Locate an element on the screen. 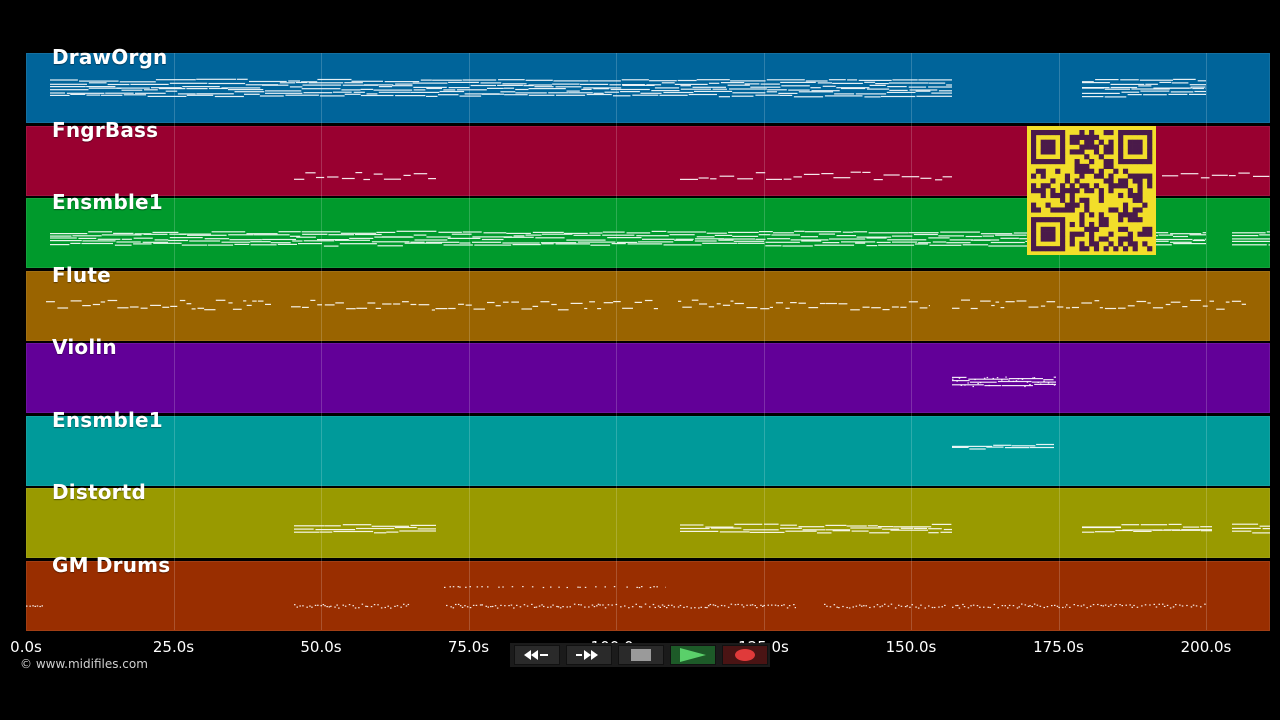 The width and height of the screenshot is (1280, 720). track-label: Distortd is located at coordinates (99, 492).